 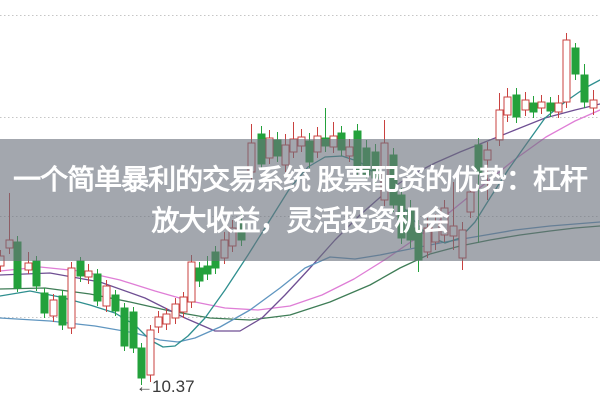 I want to click on overlay-title-line1: 一个简单暴利的交易系统 股票配资的优势：杠杆, so click(x=300, y=179).